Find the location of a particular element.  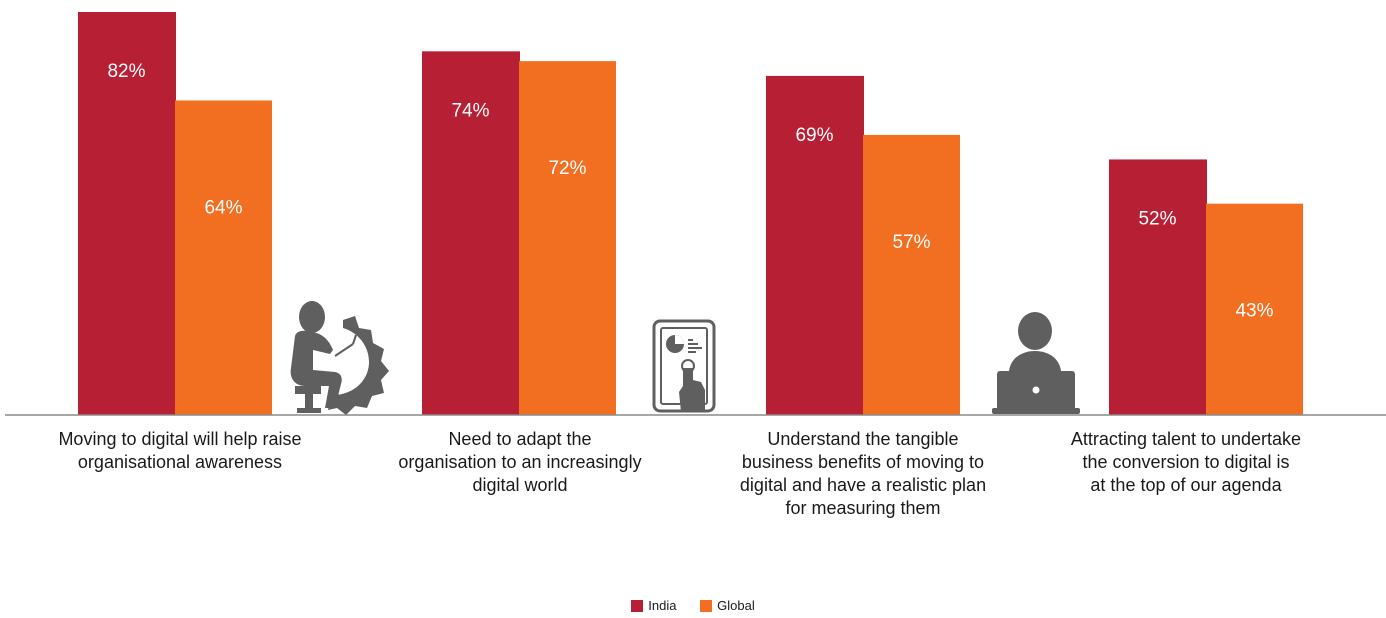

legend-label-global: Global is located at coordinates (736, 605).